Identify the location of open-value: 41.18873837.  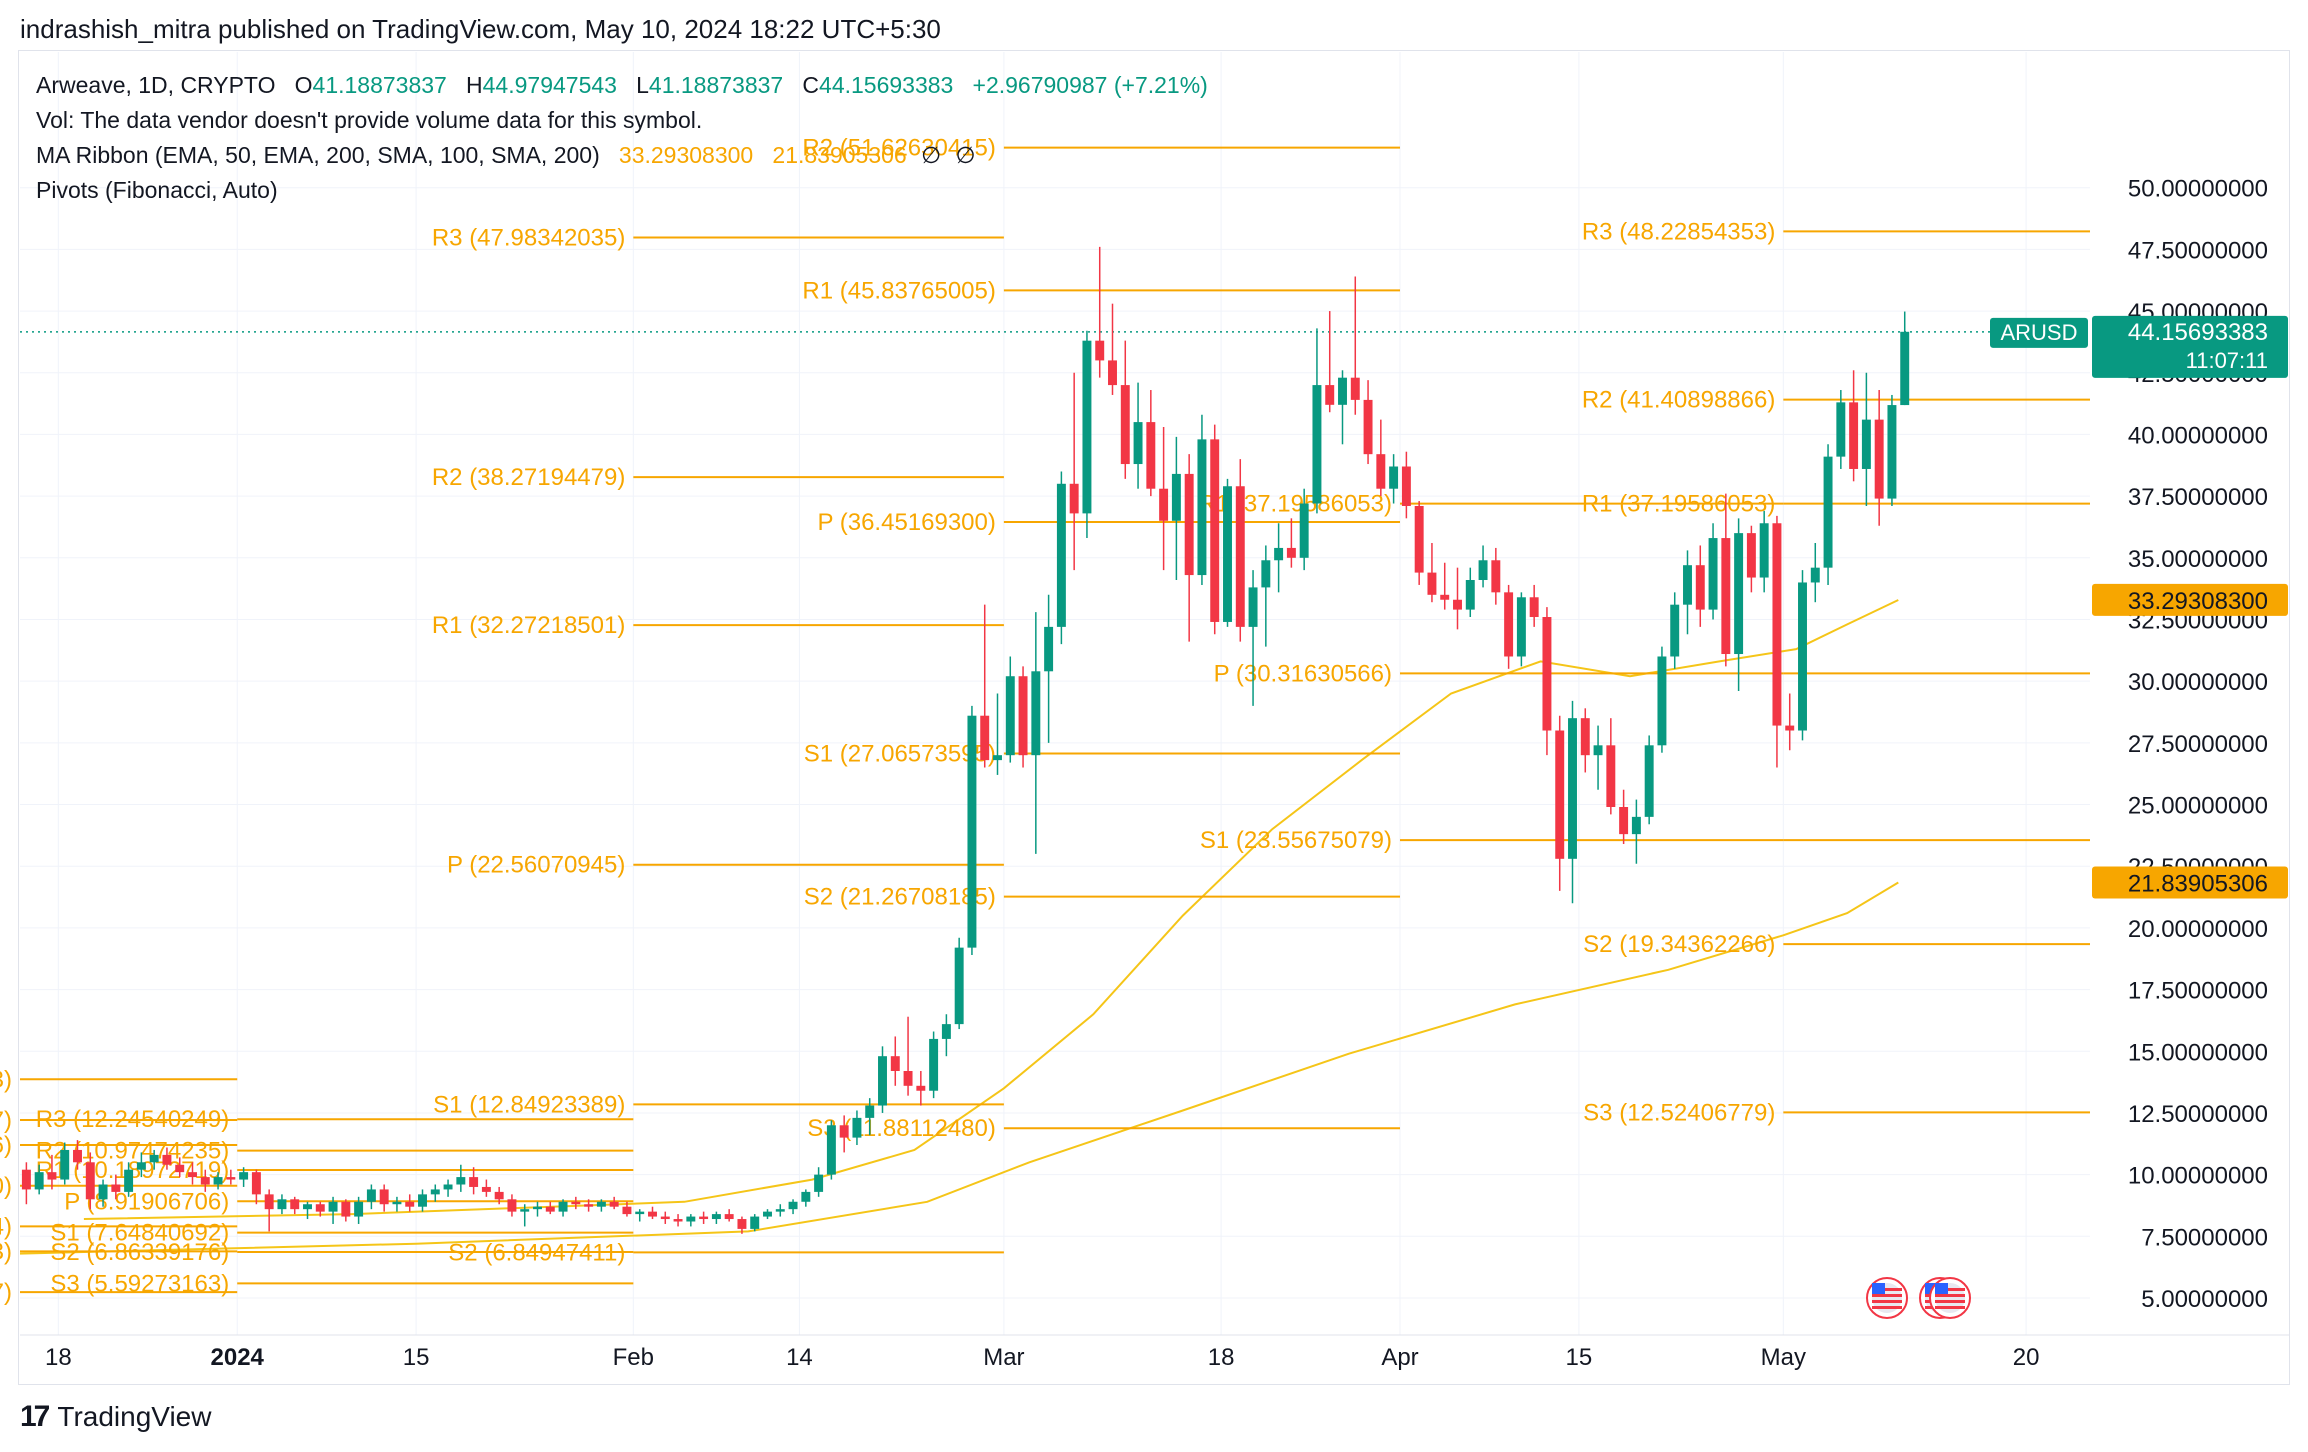
(379, 85).